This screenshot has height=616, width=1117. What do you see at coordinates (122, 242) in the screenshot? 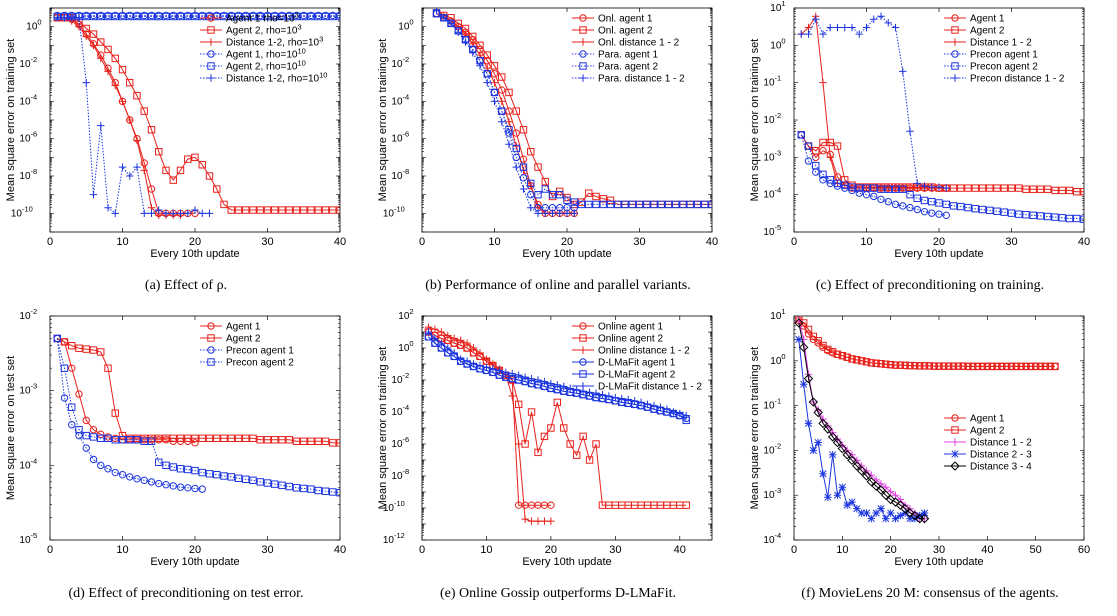
I see `x-tick-label: 10` at bounding box center [122, 242].